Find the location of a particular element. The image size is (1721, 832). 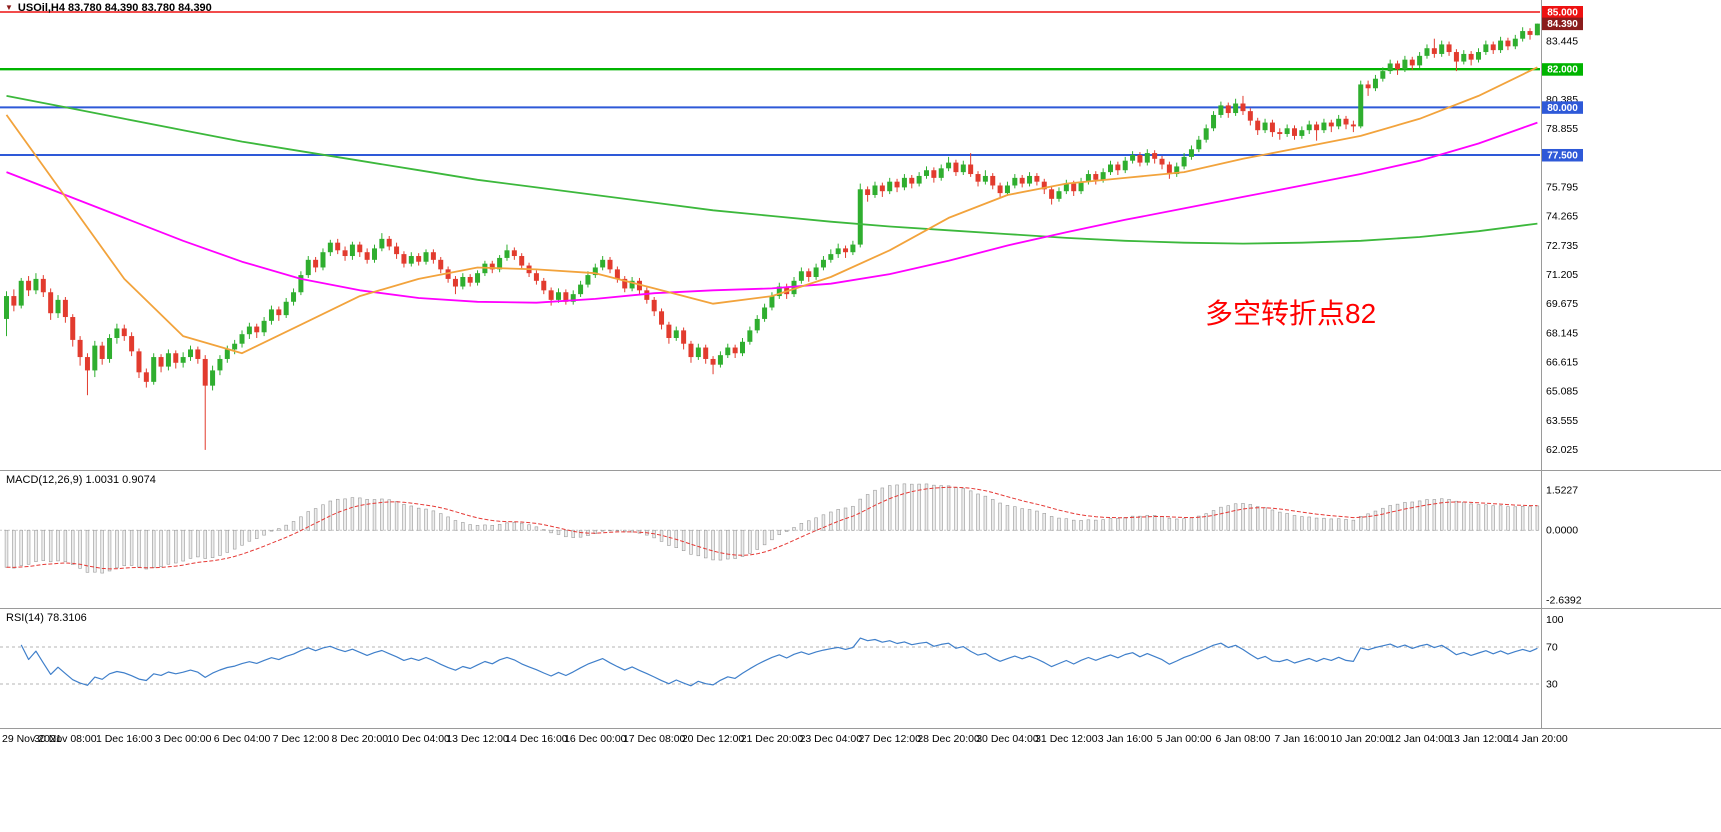

rsi-scale-label: 100 is located at coordinates (1555, 620).